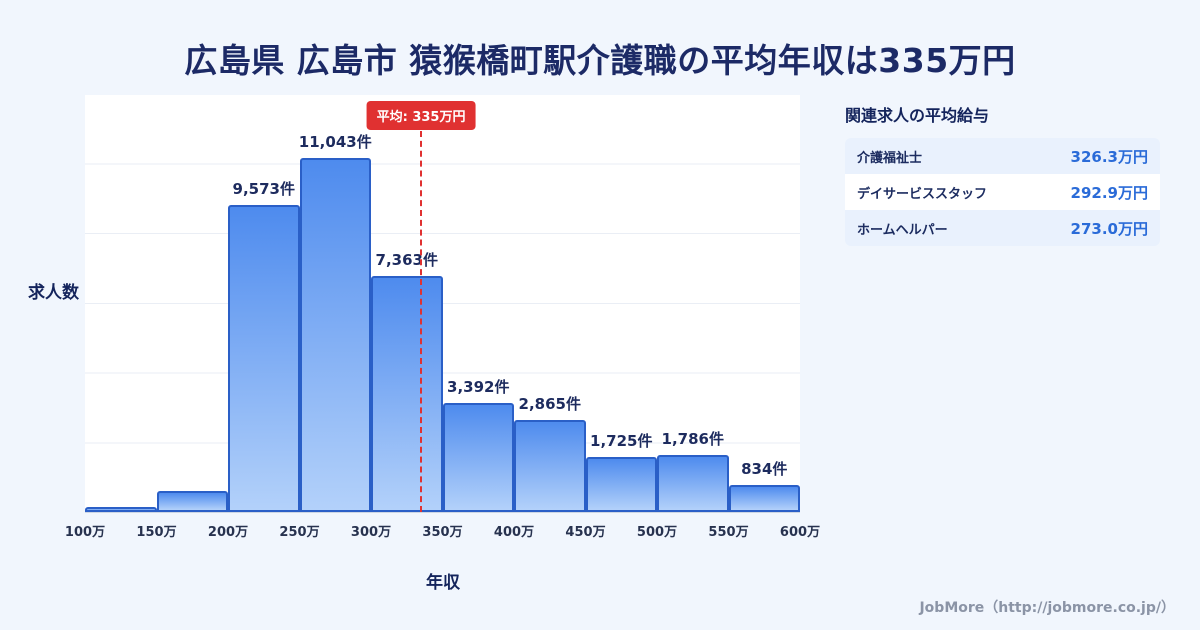  Describe the element at coordinates (549, 404) in the screenshot. I see `bar-value-label: 2,865件` at that location.